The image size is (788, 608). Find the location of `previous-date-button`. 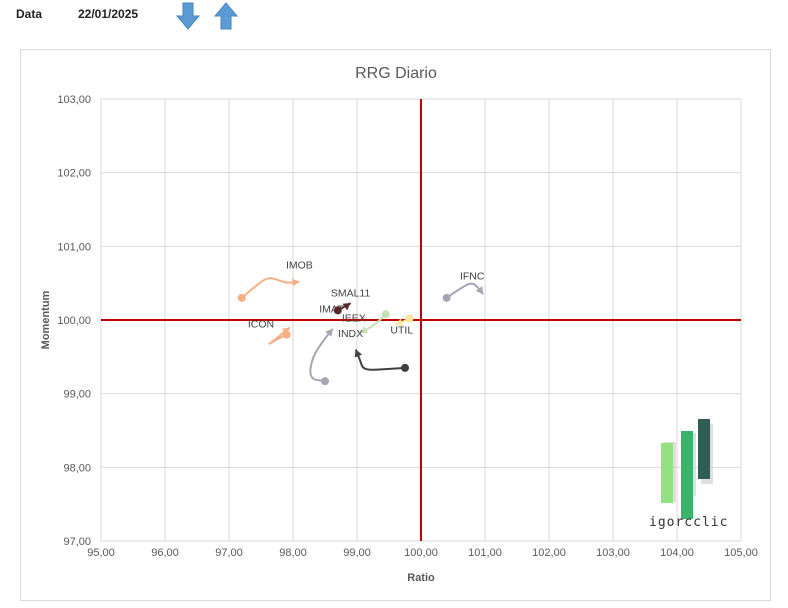

previous-date-button is located at coordinates (188, 16).